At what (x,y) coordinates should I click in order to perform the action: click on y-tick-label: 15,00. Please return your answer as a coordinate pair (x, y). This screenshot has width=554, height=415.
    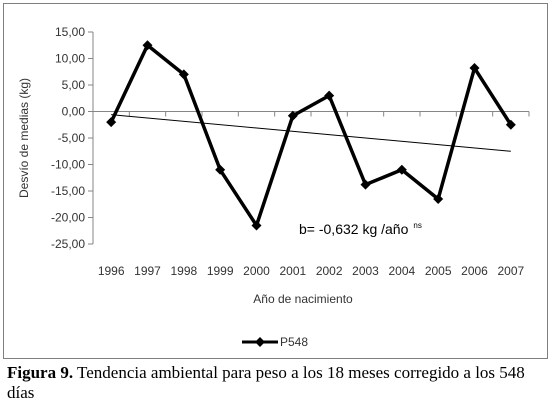
    Looking at the image, I should click on (70, 32).